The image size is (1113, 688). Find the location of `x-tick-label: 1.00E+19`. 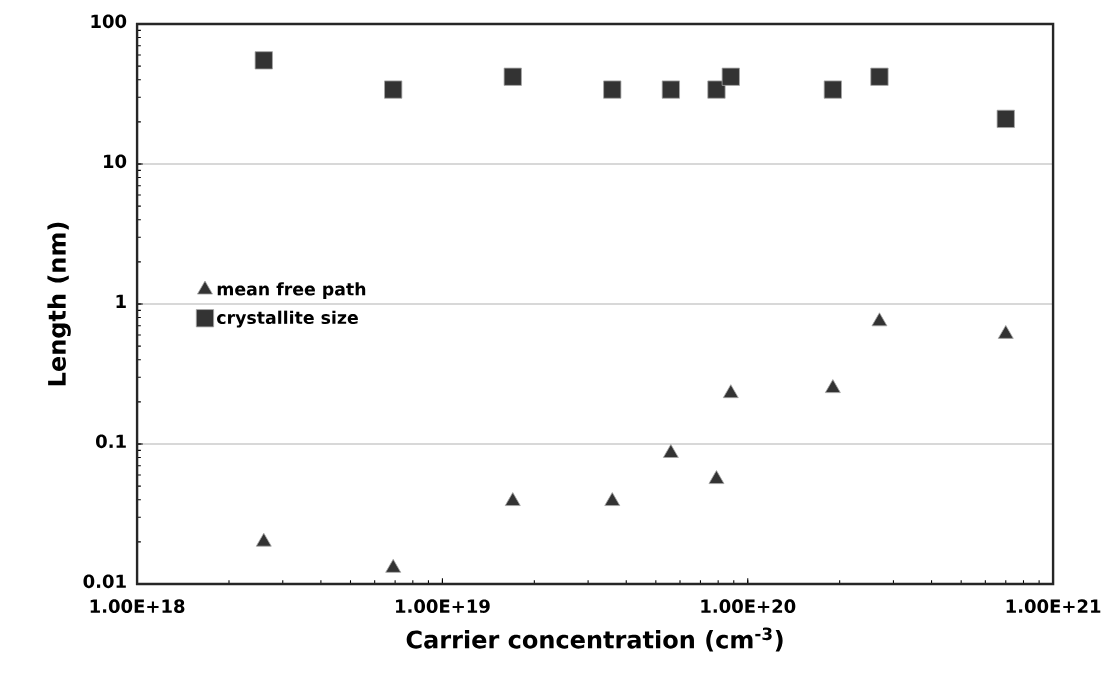

x-tick-label: 1.00E+19 is located at coordinates (443, 606).